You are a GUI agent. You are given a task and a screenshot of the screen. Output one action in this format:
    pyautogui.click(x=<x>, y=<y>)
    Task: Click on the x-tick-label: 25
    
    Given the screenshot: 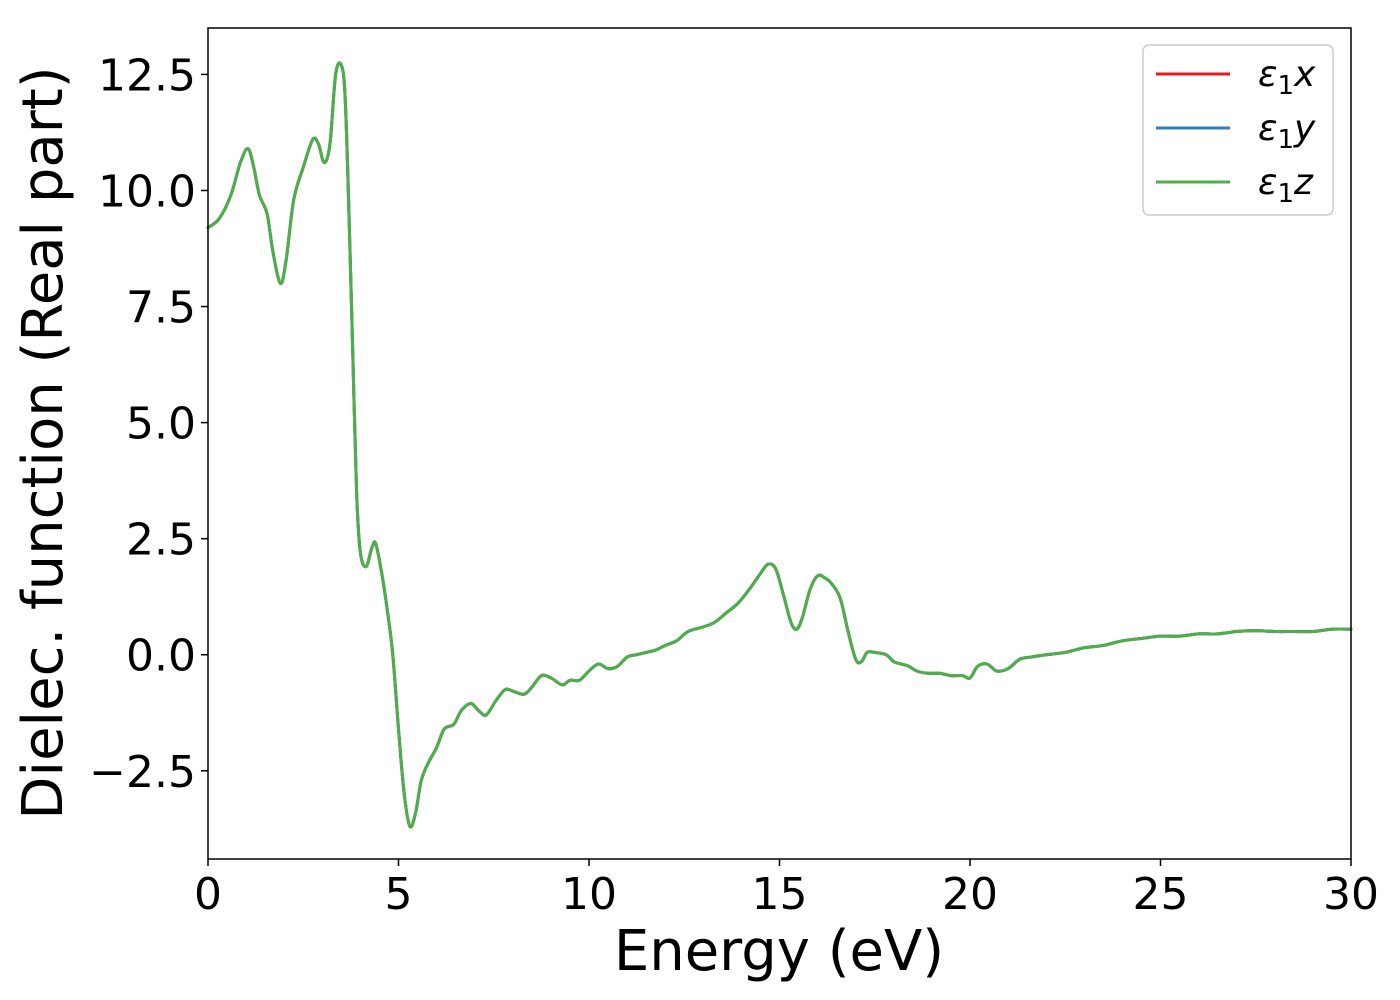 What is the action you would take?
    pyautogui.click(x=1161, y=894)
    